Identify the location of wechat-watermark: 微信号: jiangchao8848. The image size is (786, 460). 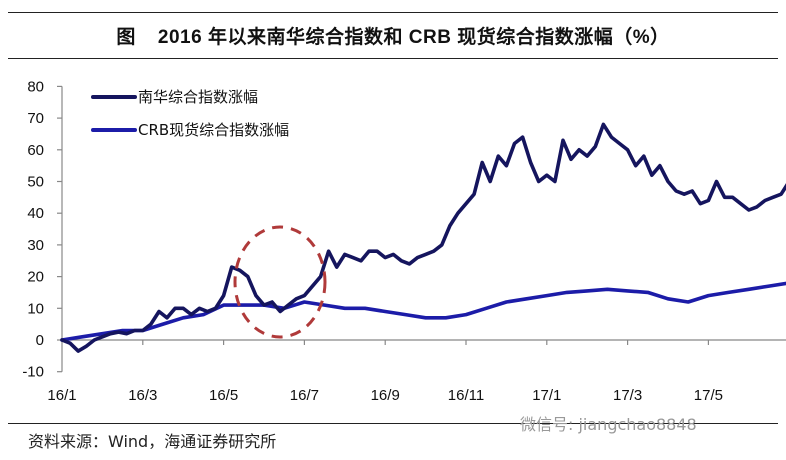
(608, 424).